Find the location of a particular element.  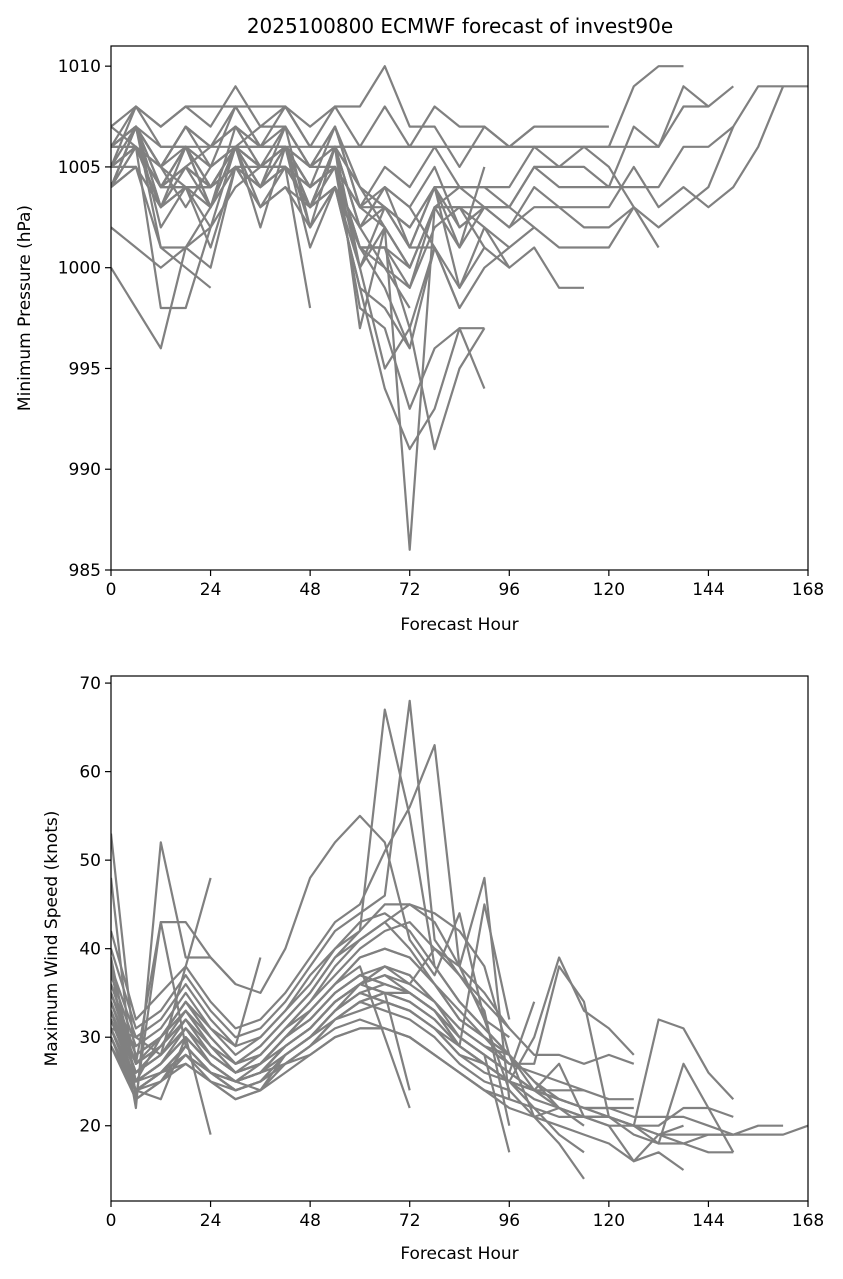

y-tick-label: 1000 is located at coordinates (79, 269).